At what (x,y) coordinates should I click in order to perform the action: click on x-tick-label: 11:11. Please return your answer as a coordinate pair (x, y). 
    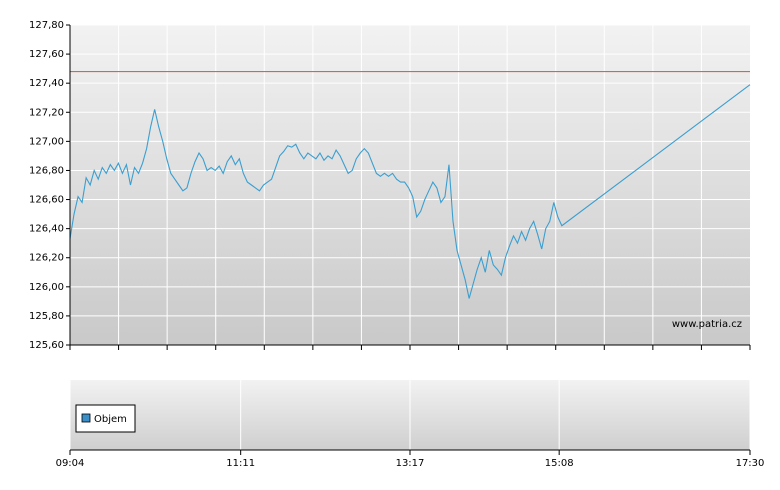
    Looking at the image, I should click on (240, 463).